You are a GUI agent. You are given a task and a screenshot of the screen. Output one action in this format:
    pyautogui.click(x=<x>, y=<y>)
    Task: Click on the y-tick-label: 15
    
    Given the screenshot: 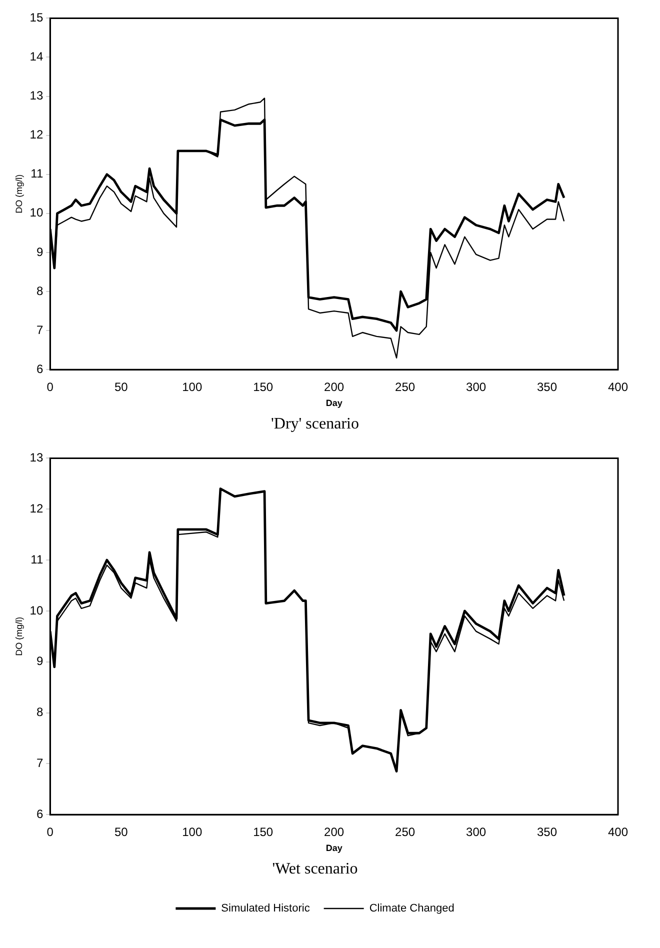 What is the action you would take?
    pyautogui.click(x=37, y=17)
    